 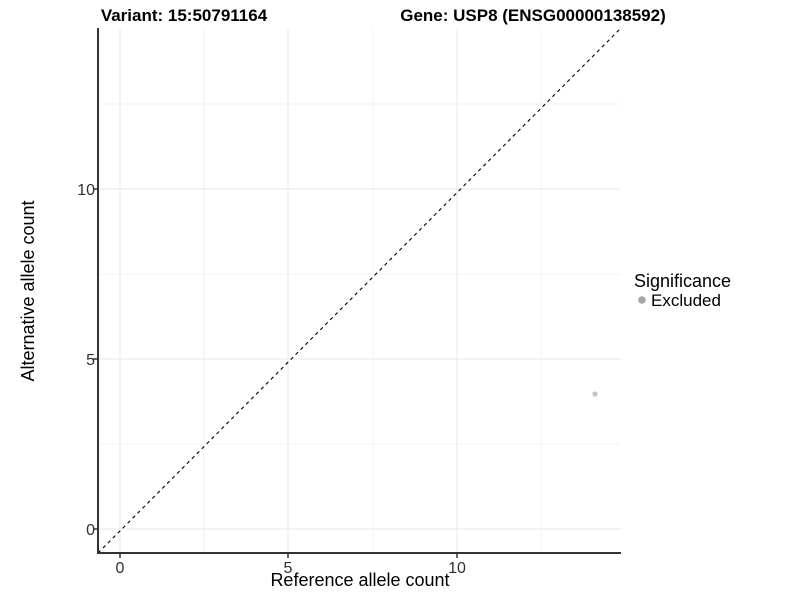 What do you see at coordinates (595, 394) in the screenshot?
I see `data-point-excluded` at bounding box center [595, 394].